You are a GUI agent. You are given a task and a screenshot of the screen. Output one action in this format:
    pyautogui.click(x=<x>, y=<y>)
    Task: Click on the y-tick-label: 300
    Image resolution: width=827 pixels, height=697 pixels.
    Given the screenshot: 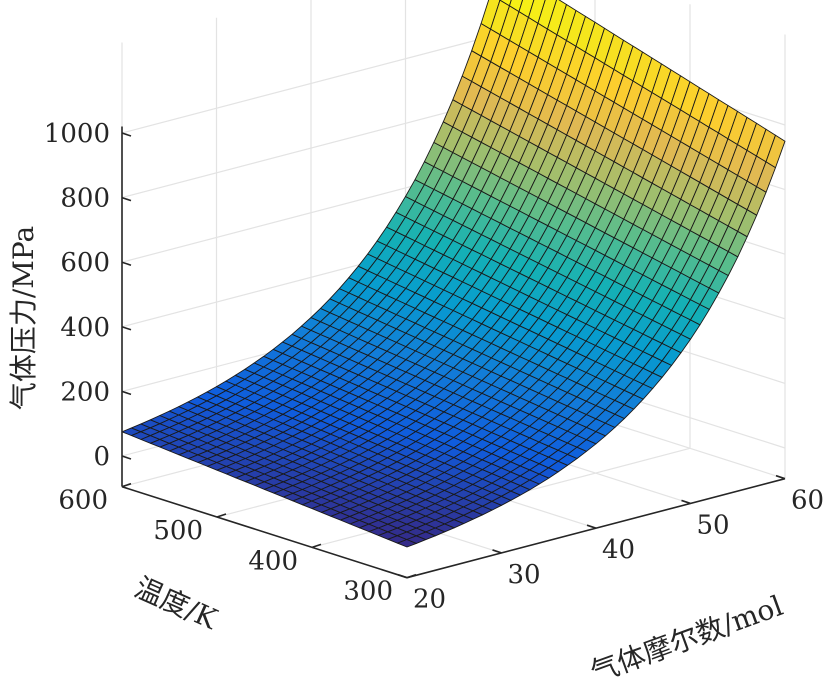 What is the action you would take?
    pyautogui.click(x=368, y=592)
    